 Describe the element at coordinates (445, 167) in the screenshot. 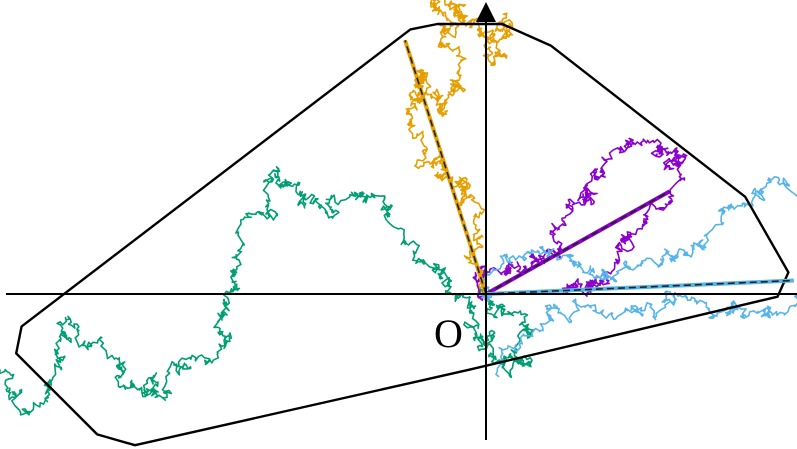

I see `orange-vector` at that location.